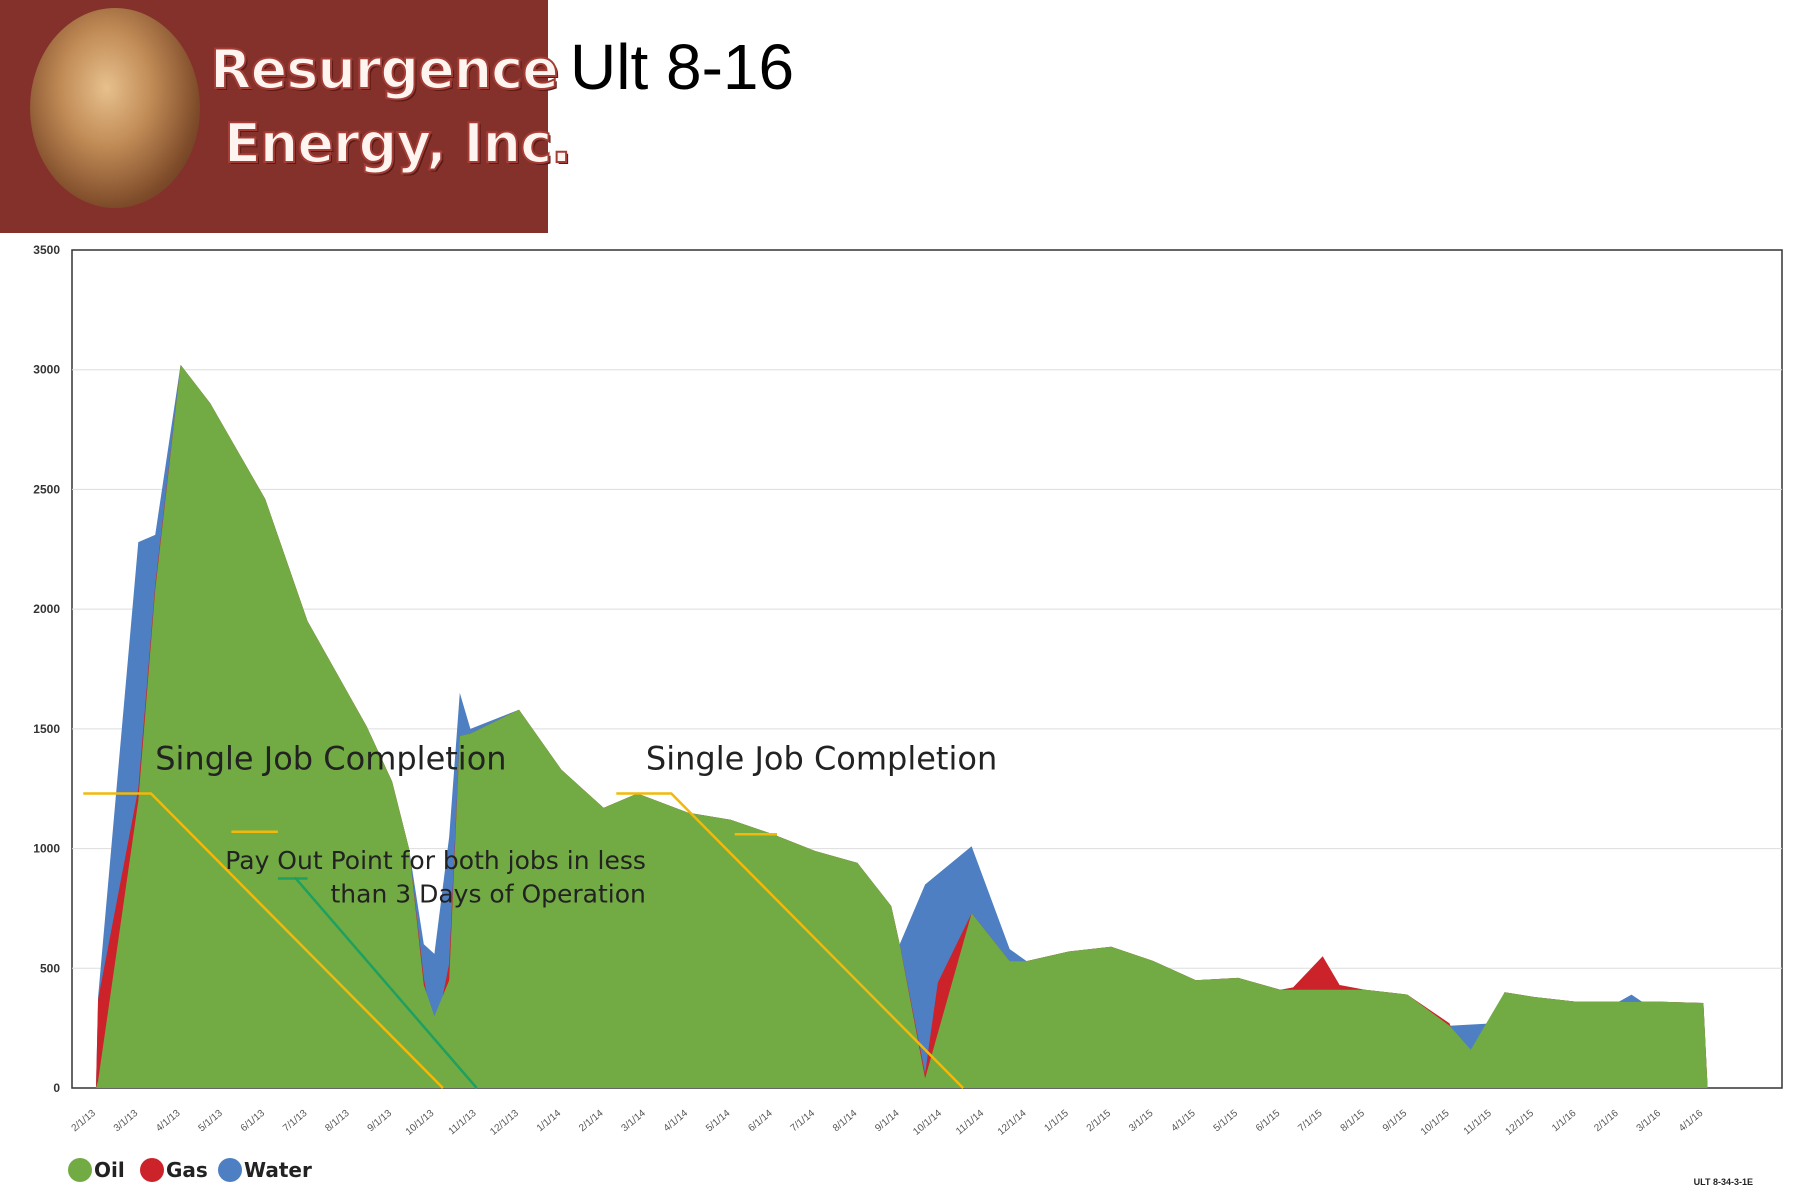 The height and width of the screenshot is (1200, 1800). I want to click on legend-water-label: Water, so click(278, 1170).